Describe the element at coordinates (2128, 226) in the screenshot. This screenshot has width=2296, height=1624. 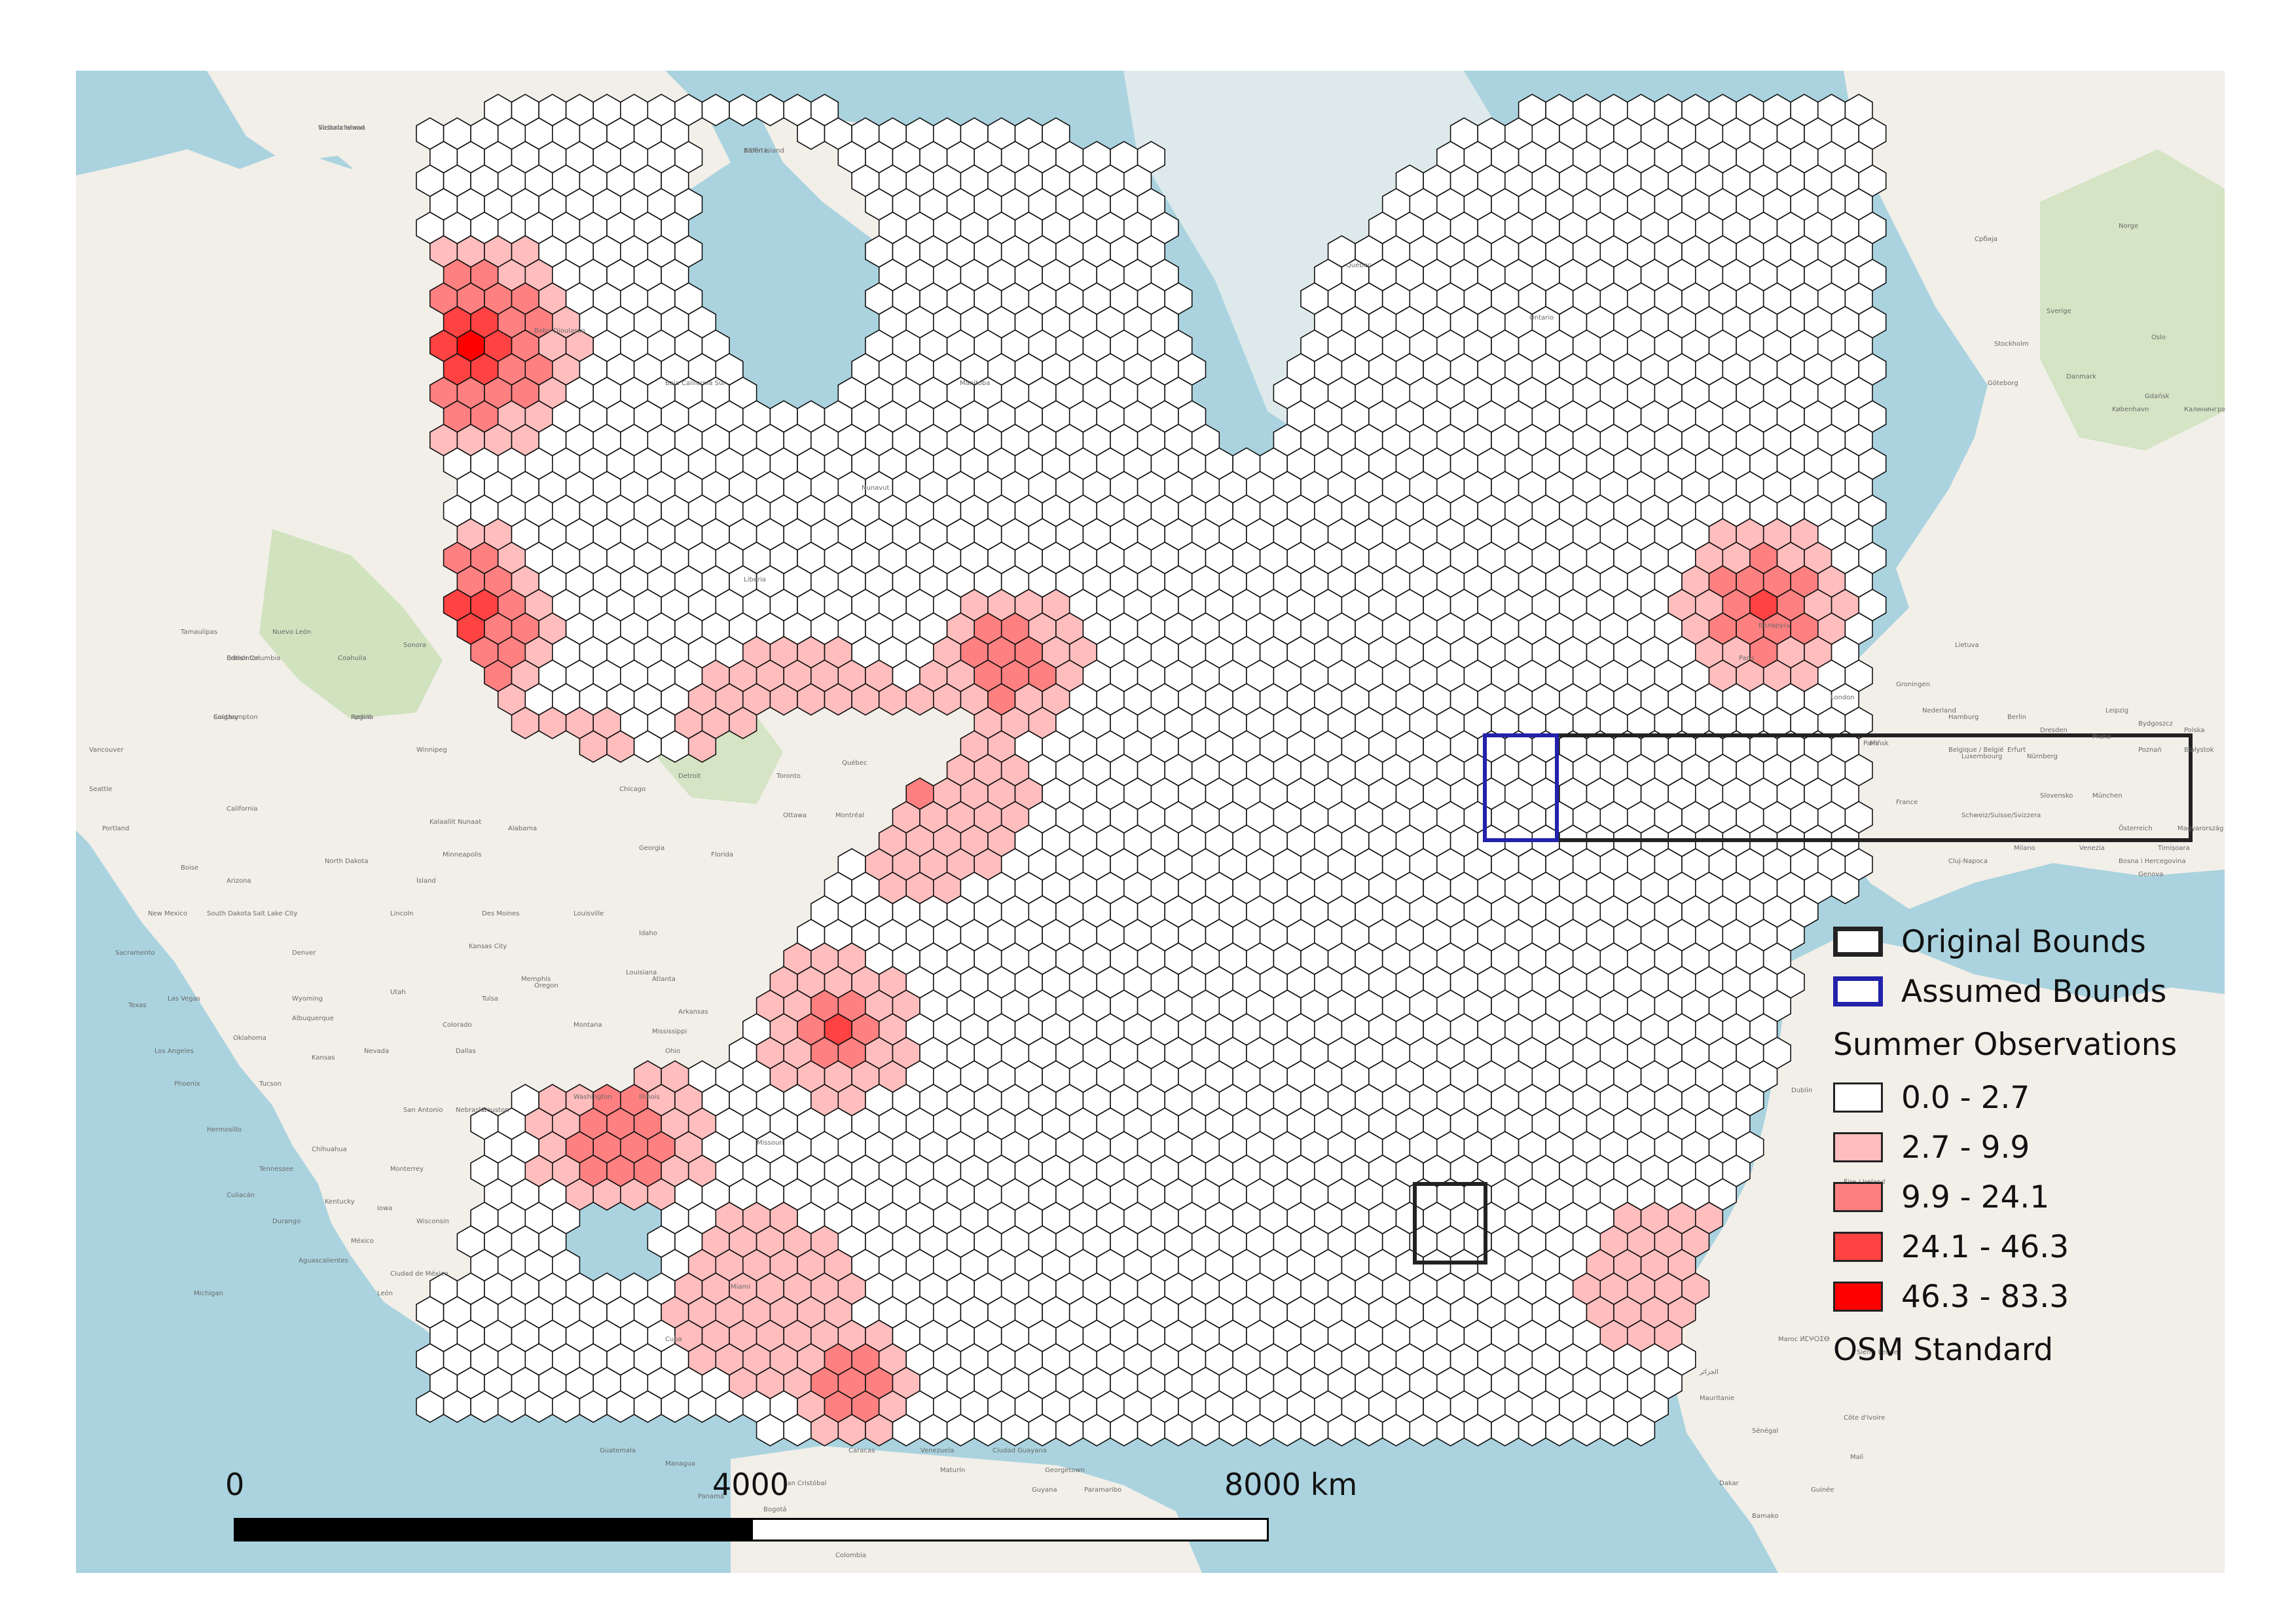
I see `place-label: Norge` at that location.